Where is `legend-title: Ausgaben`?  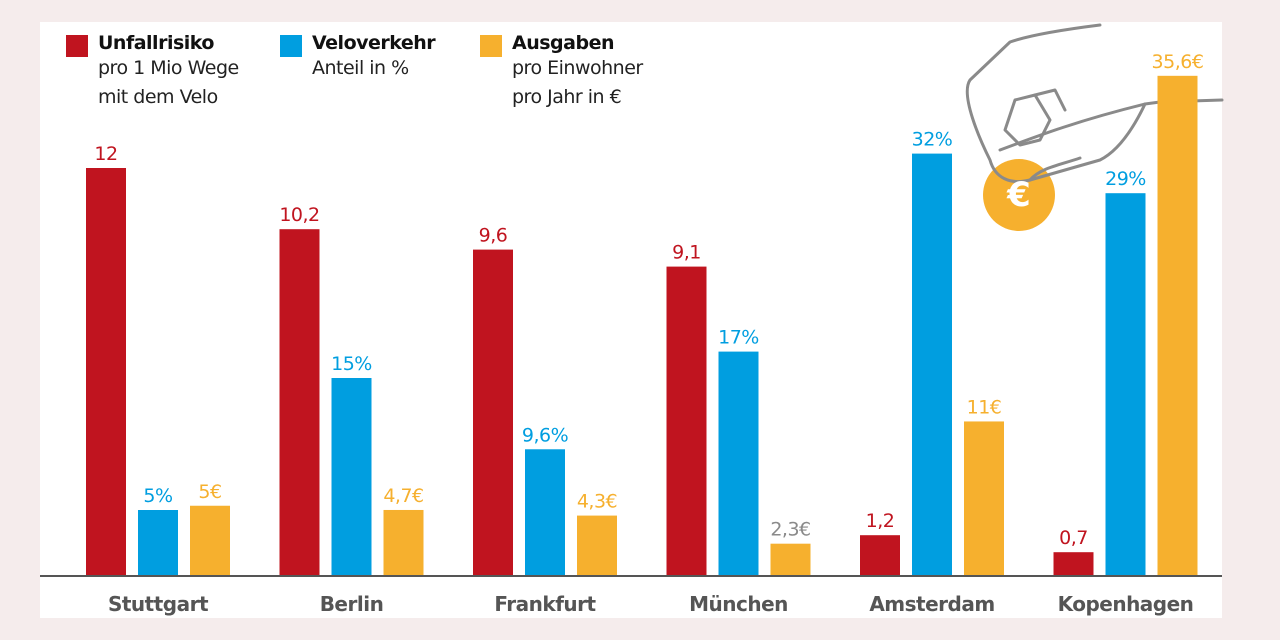
legend-title: Ausgaben is located at coordinates (563, 43).